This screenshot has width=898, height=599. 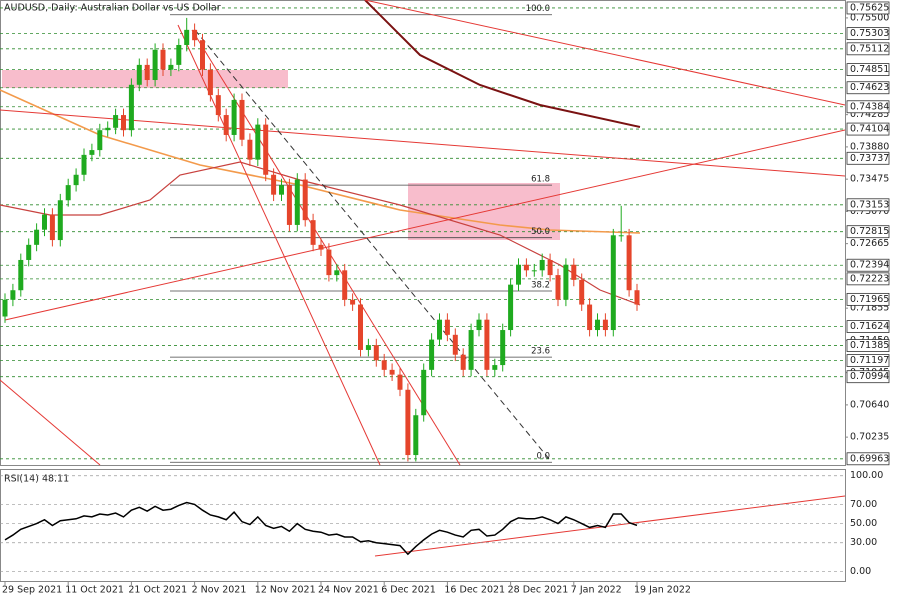 I want to click on level-label: 0.72815, so click(x=869, y=231).